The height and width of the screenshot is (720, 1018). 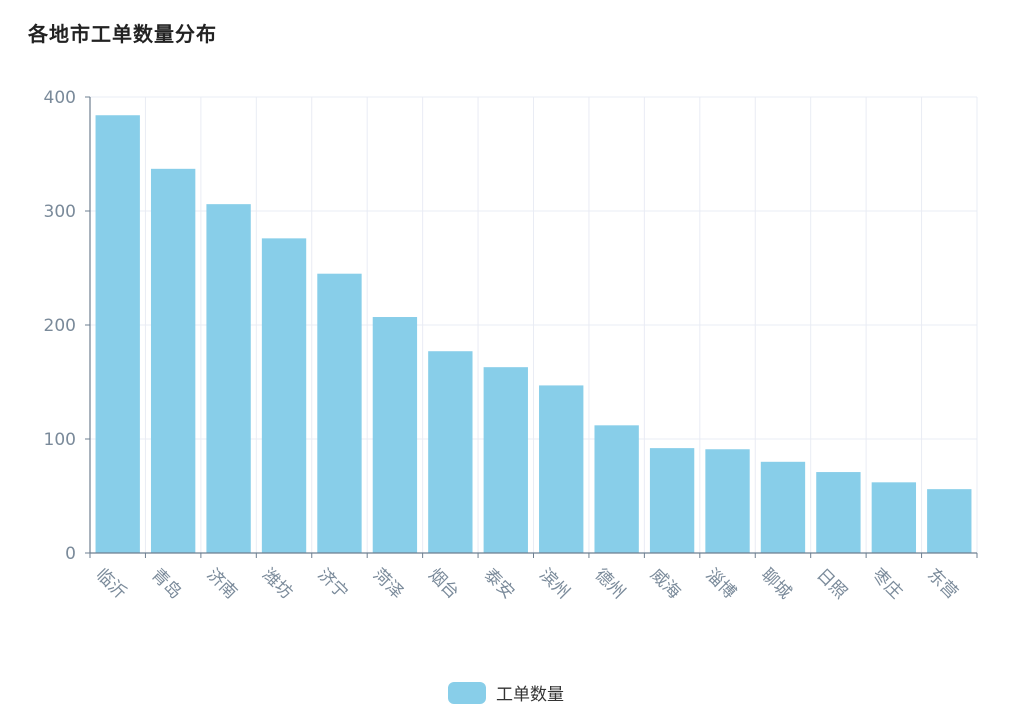 I want to click on bar-枣庄, so click(x=894, y=517).